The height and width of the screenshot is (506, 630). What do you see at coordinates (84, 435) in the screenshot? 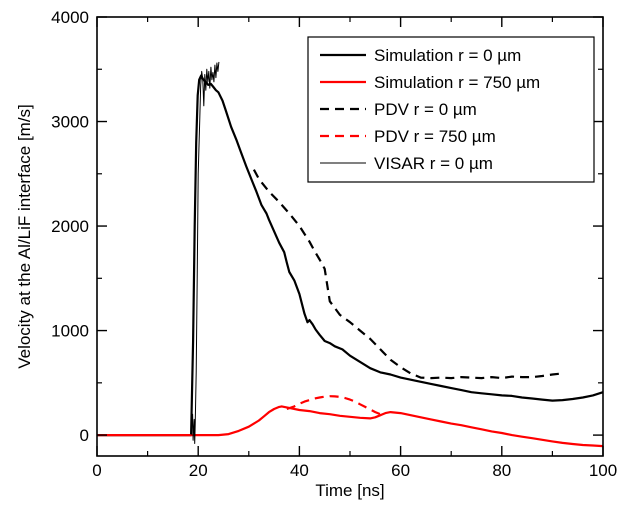
I see `y-tick-label: 0` at bounding box center [84, 435].